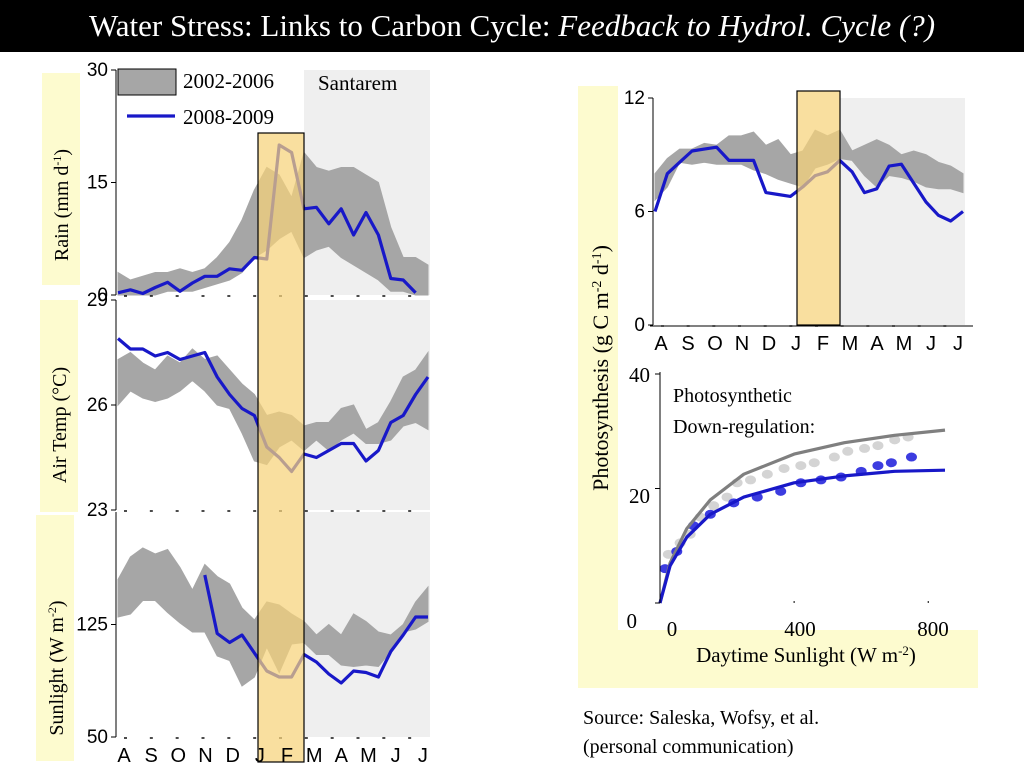 Image resolution: width=1024 pixels, height=768 pixels. Describe the element at coordinates (314, 756) in the screenshot. I see `sunlight-x-label-7: M` at that location.